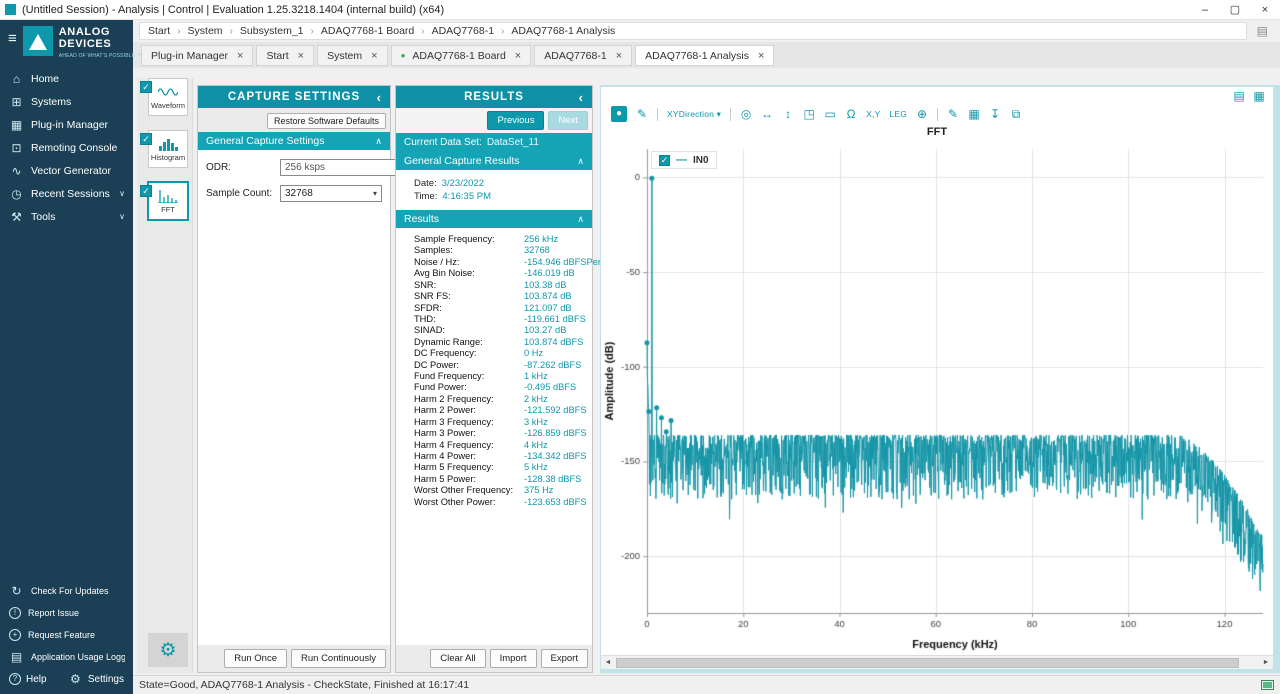 This screenshot has height=694, width=1280. Describe the element at coordinates (873, 114) in the screenshot. I see `xy-values-toggle: X,Y` at that location.